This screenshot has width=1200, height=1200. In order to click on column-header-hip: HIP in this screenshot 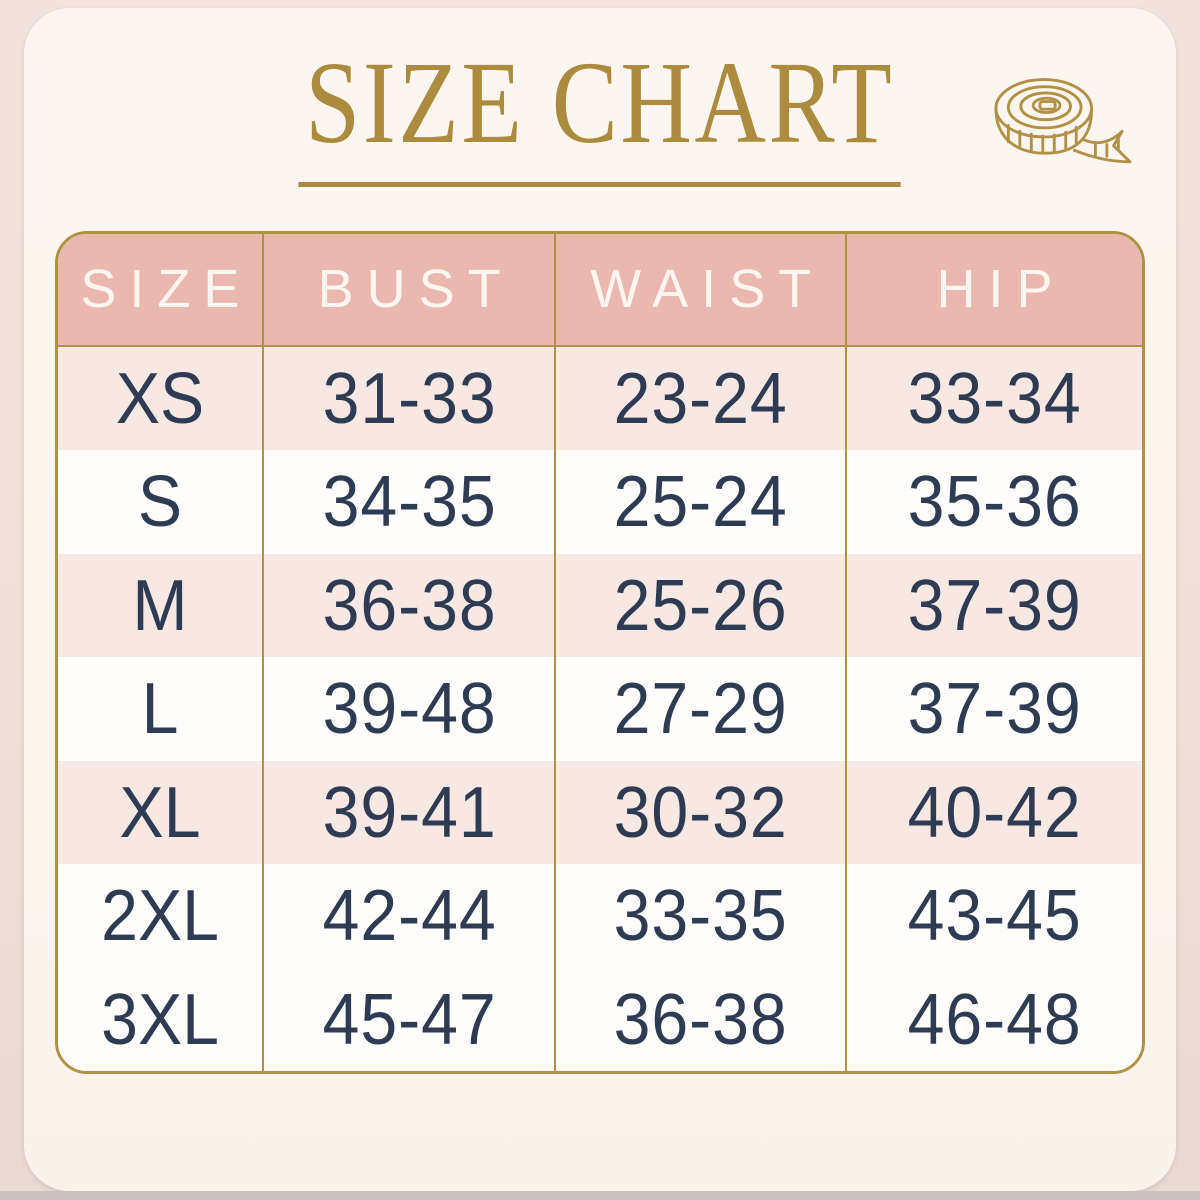, I will do `click(993, 290)`.